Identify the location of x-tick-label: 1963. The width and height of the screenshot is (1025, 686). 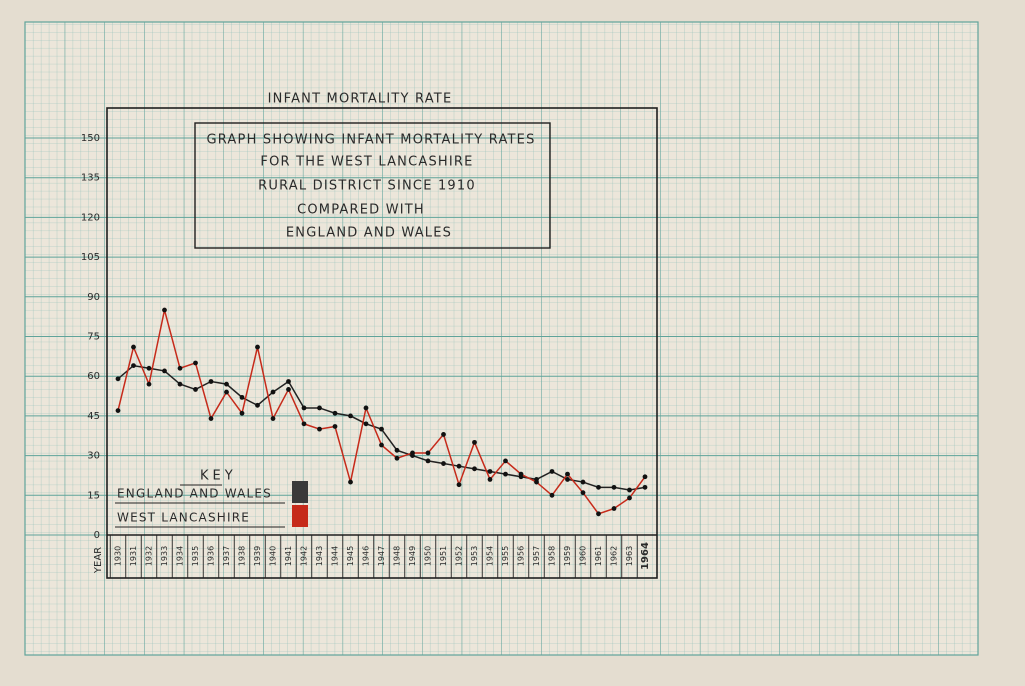
(629, 556).